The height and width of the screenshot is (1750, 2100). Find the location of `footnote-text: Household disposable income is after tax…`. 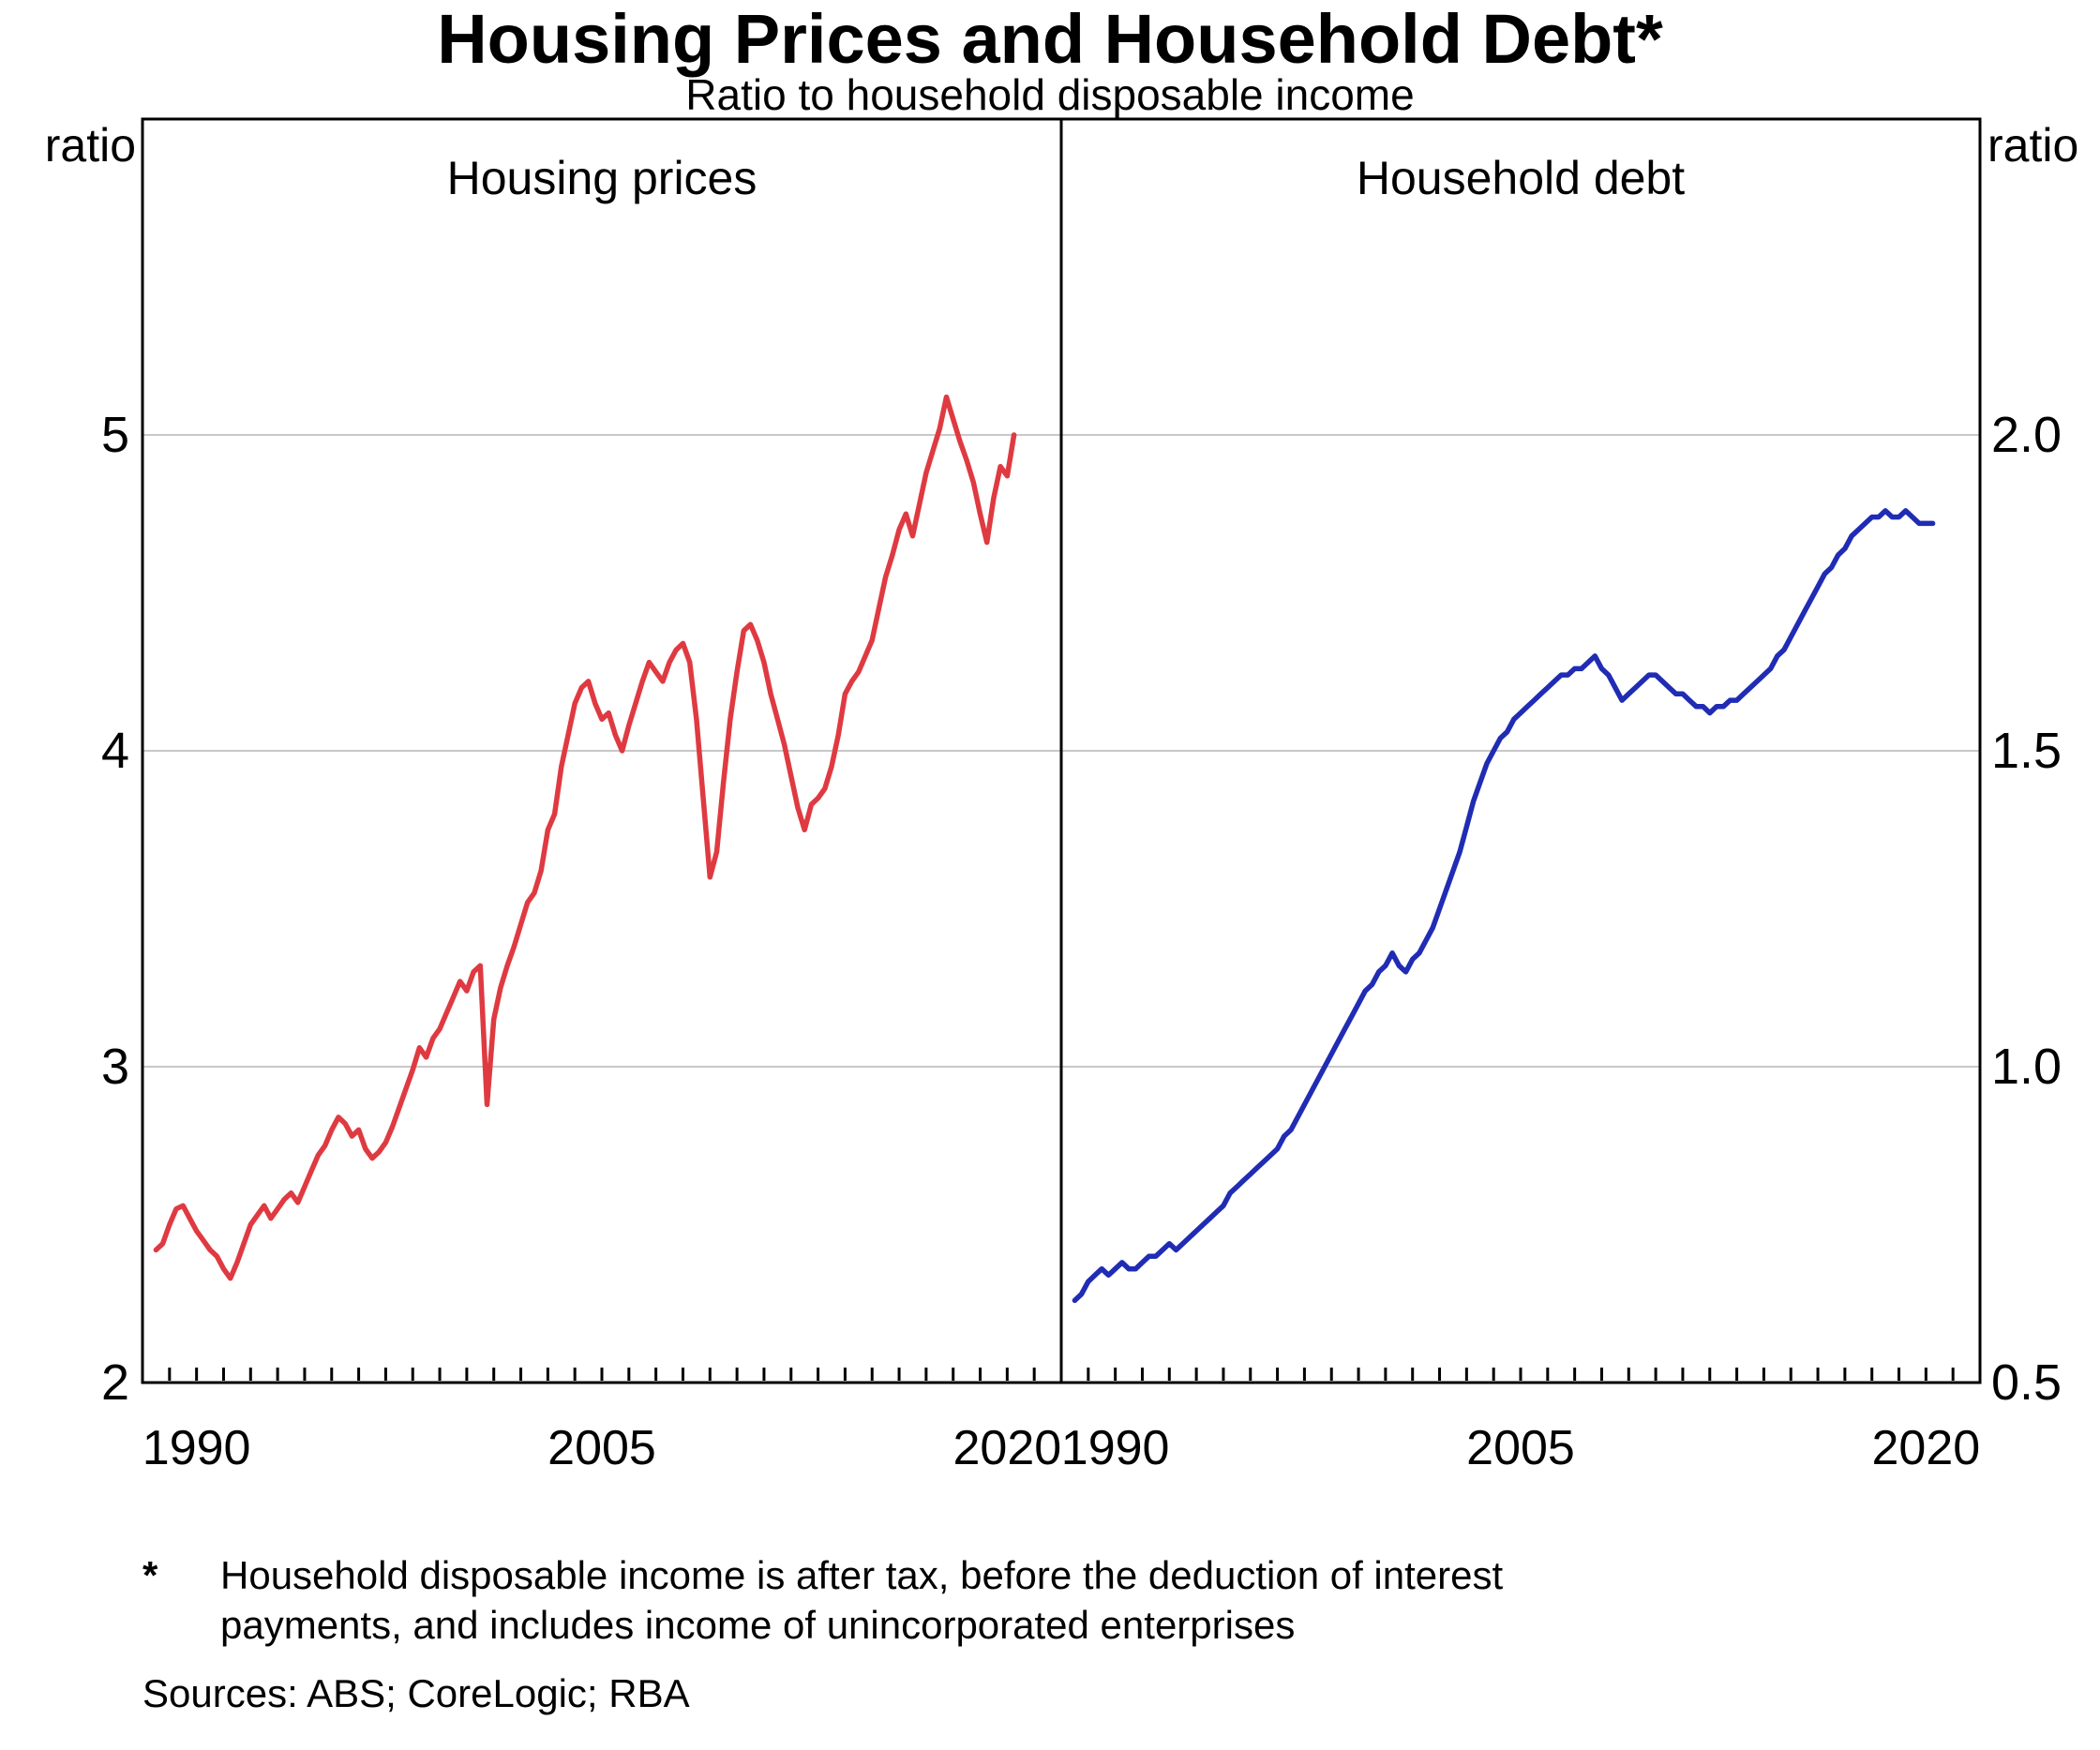

footnote-text: Household disposable income is after tax… is located at coordinates (862, 1600).